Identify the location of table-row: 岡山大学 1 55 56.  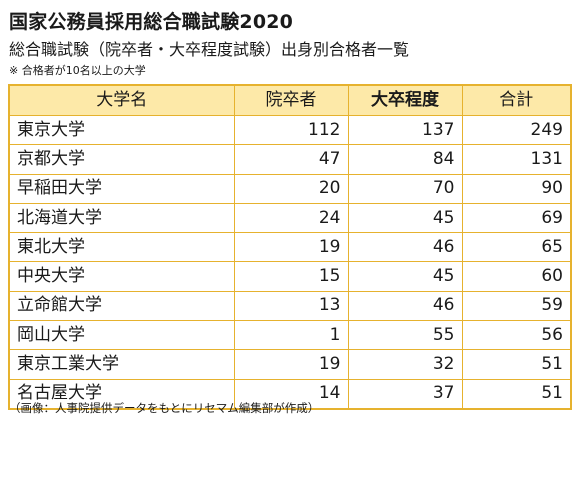
(290, 335).